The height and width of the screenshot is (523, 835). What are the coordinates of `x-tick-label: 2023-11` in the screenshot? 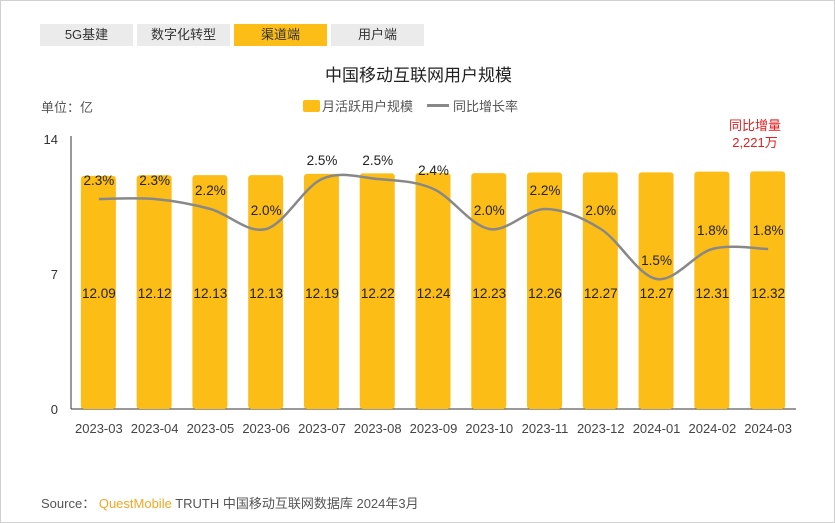 It's located at (545, 428).